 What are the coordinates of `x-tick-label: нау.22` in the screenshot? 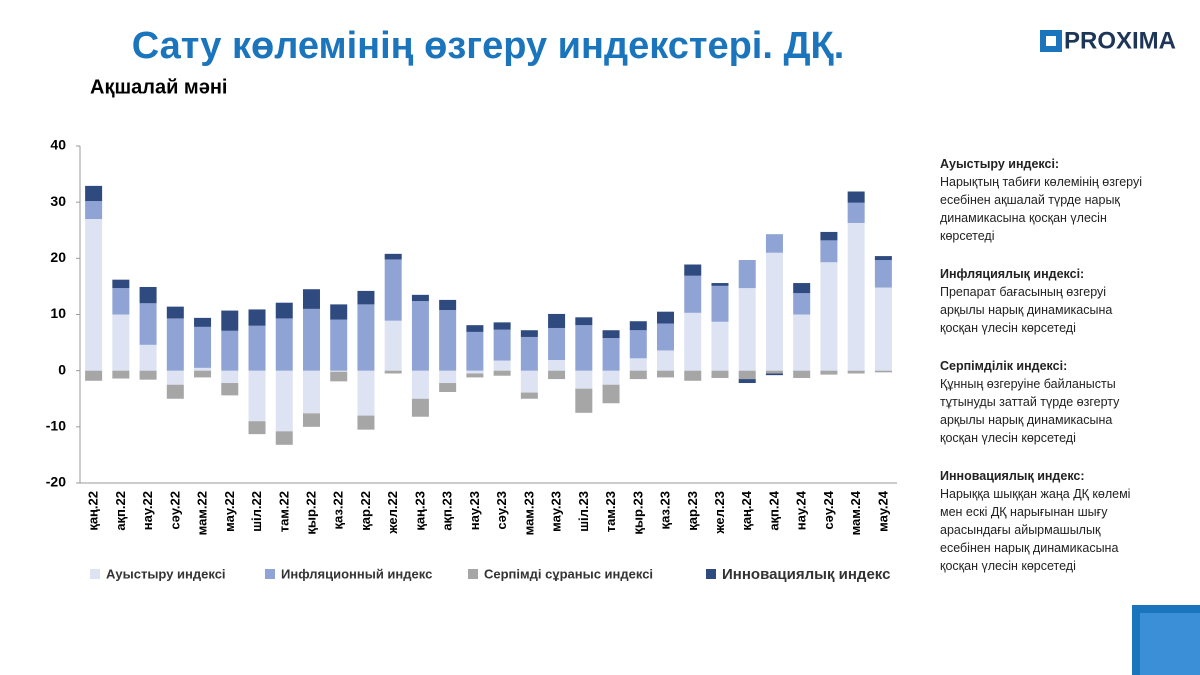 It's located at (147, 510).